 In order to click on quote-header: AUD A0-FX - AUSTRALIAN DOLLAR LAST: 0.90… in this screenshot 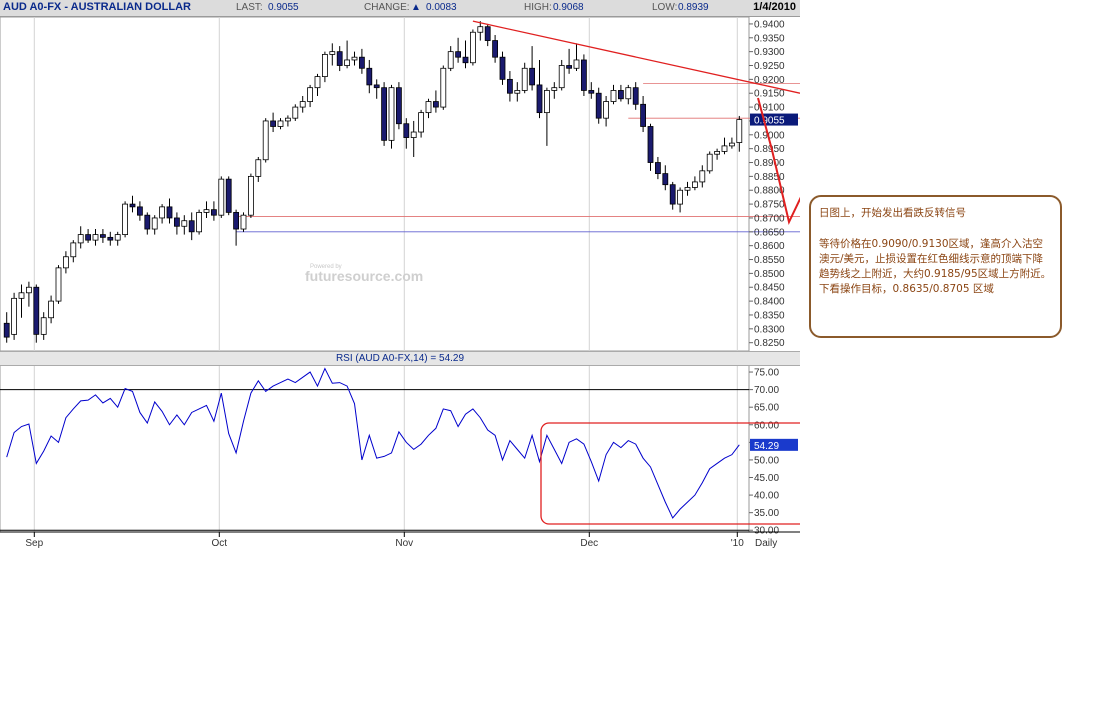, I will do `click(400, 8)`.